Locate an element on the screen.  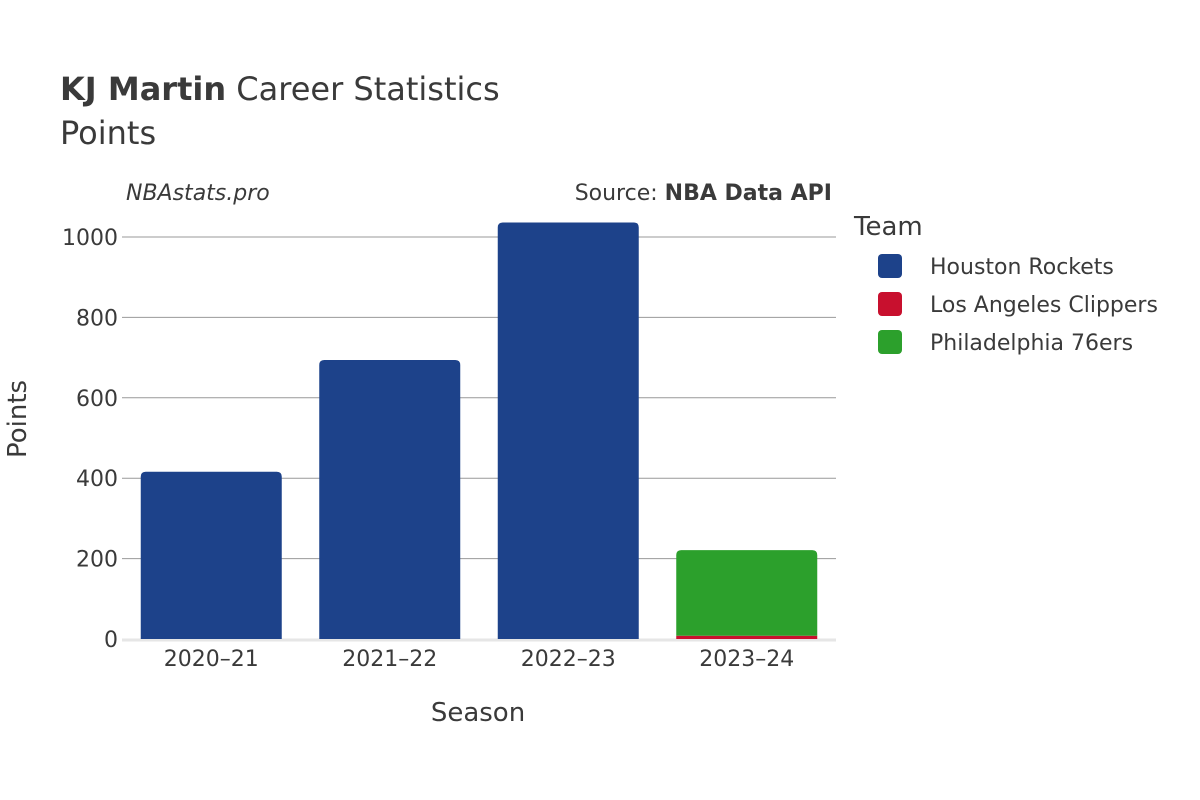
y-tick-label: 400 is located at coordinates (97, 479).